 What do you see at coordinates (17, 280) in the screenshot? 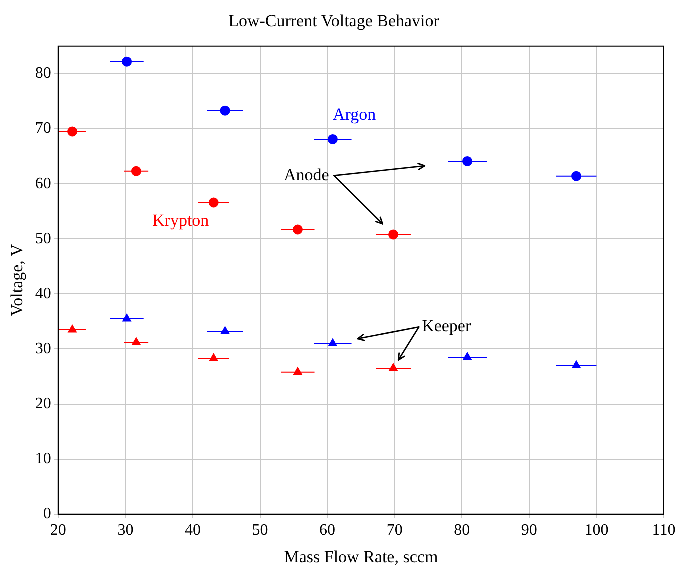
I see `y-axis-title: Voltage, V` at bounding box center [17, 280].